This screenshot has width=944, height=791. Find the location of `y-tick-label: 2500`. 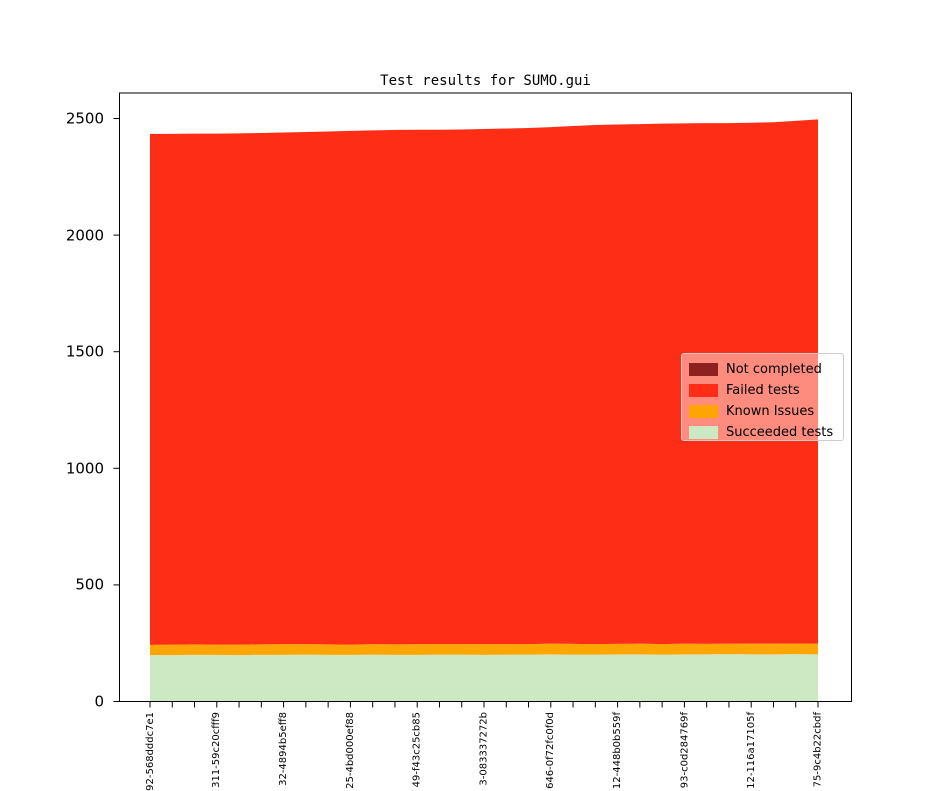

y-tick-label: 2500 is located at coordinates (84, 118).